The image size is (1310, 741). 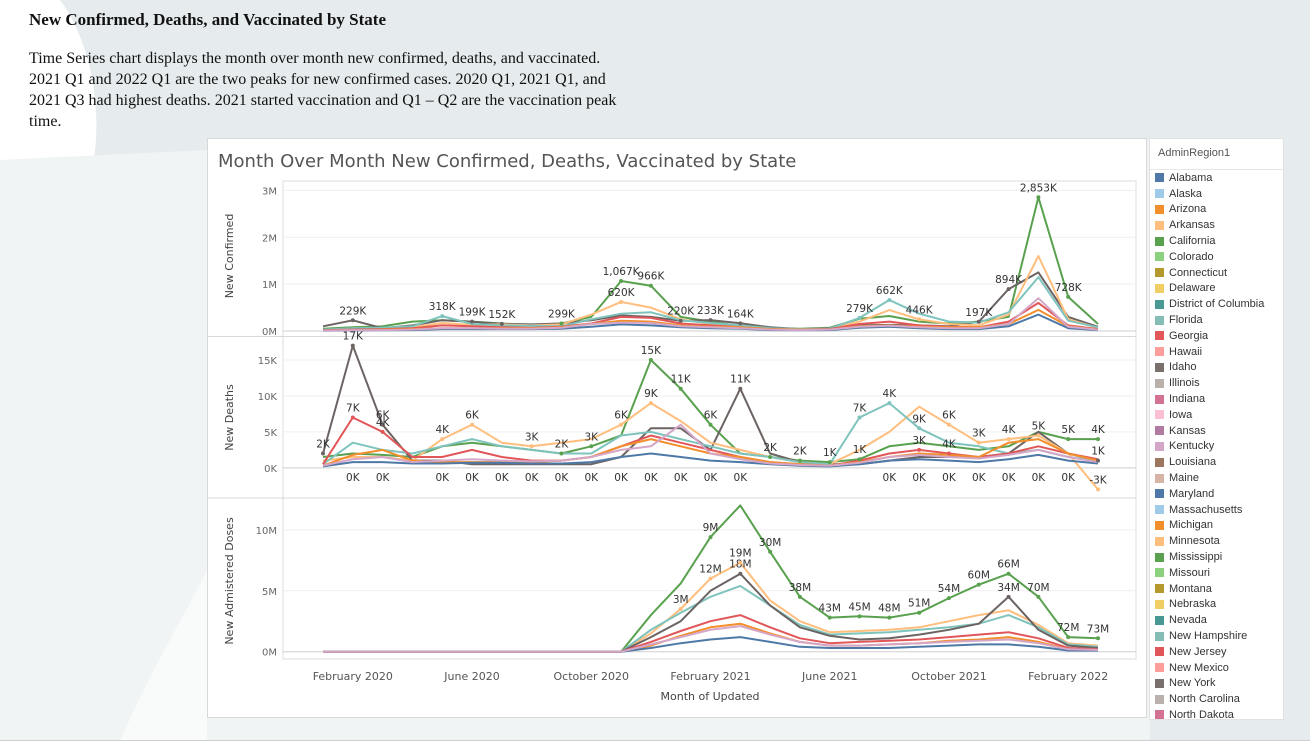 I want to click on legend-item: District of Columbia, so click(x=1216, y=304).